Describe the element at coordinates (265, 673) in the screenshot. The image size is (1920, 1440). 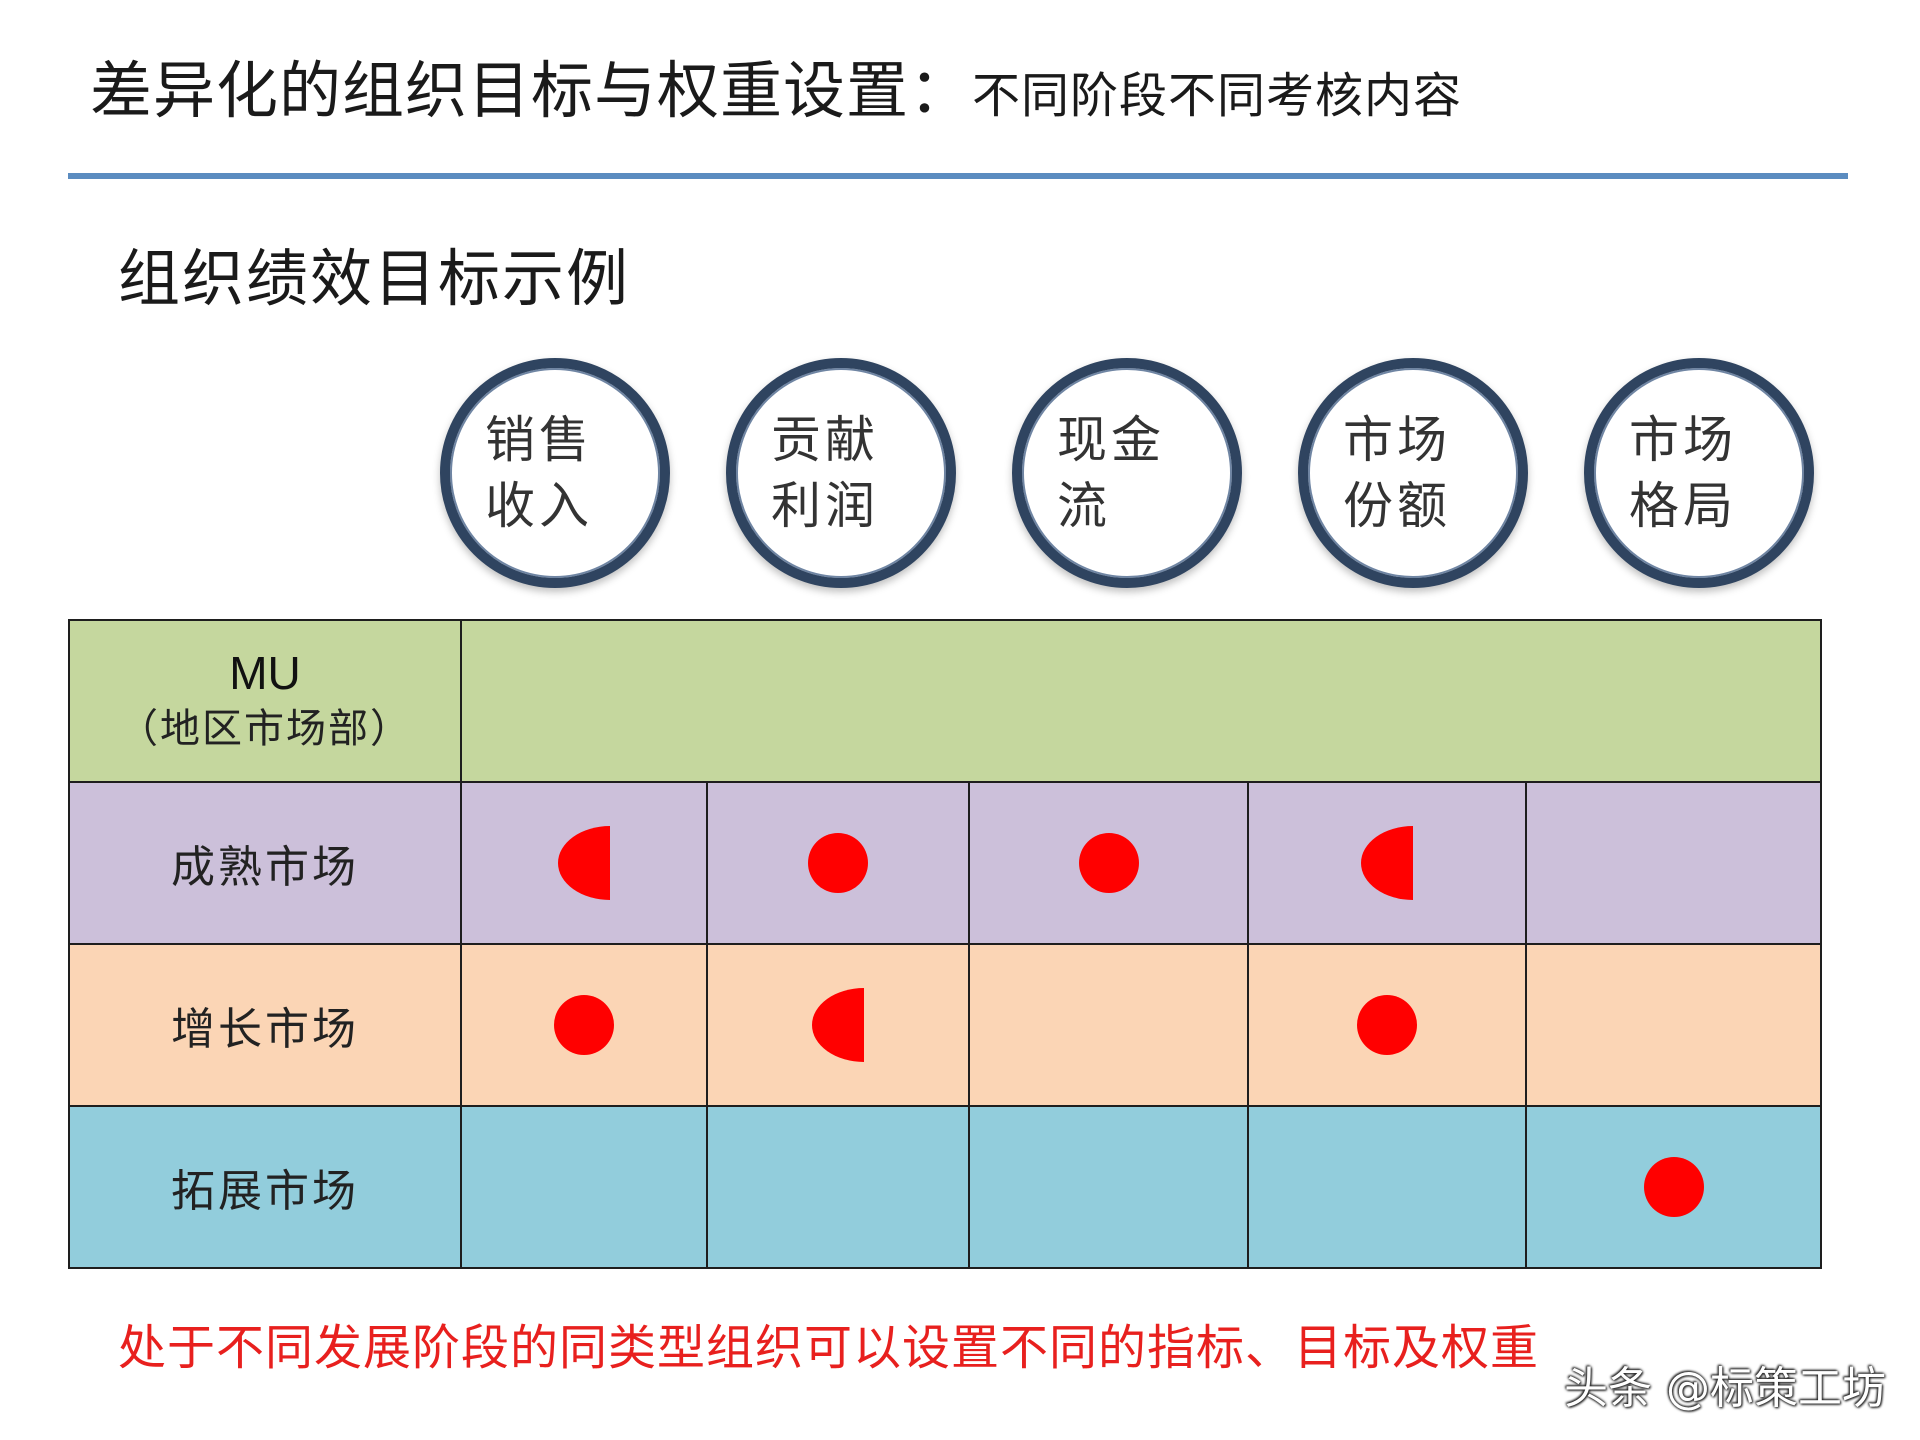
I see `mu-code: MU` at that location.